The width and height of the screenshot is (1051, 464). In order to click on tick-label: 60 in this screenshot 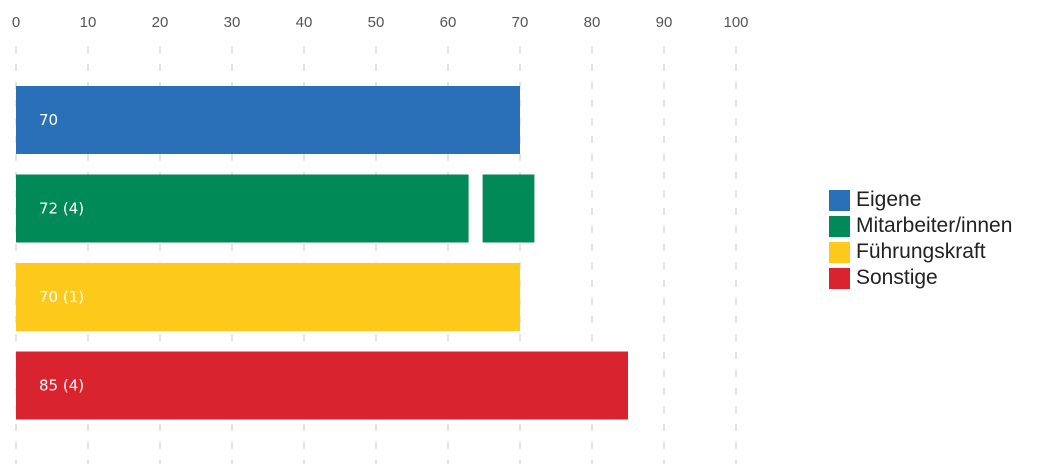, I will do `click(448, 22)`.